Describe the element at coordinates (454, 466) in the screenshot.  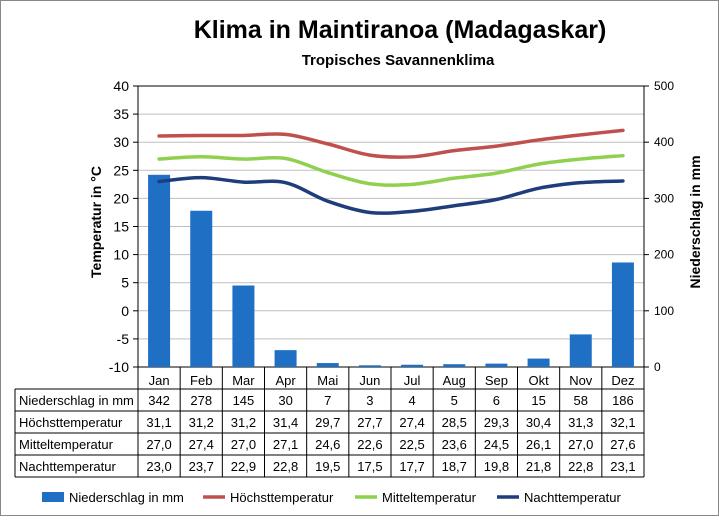
I see `table-cell: 18,7` at that location.